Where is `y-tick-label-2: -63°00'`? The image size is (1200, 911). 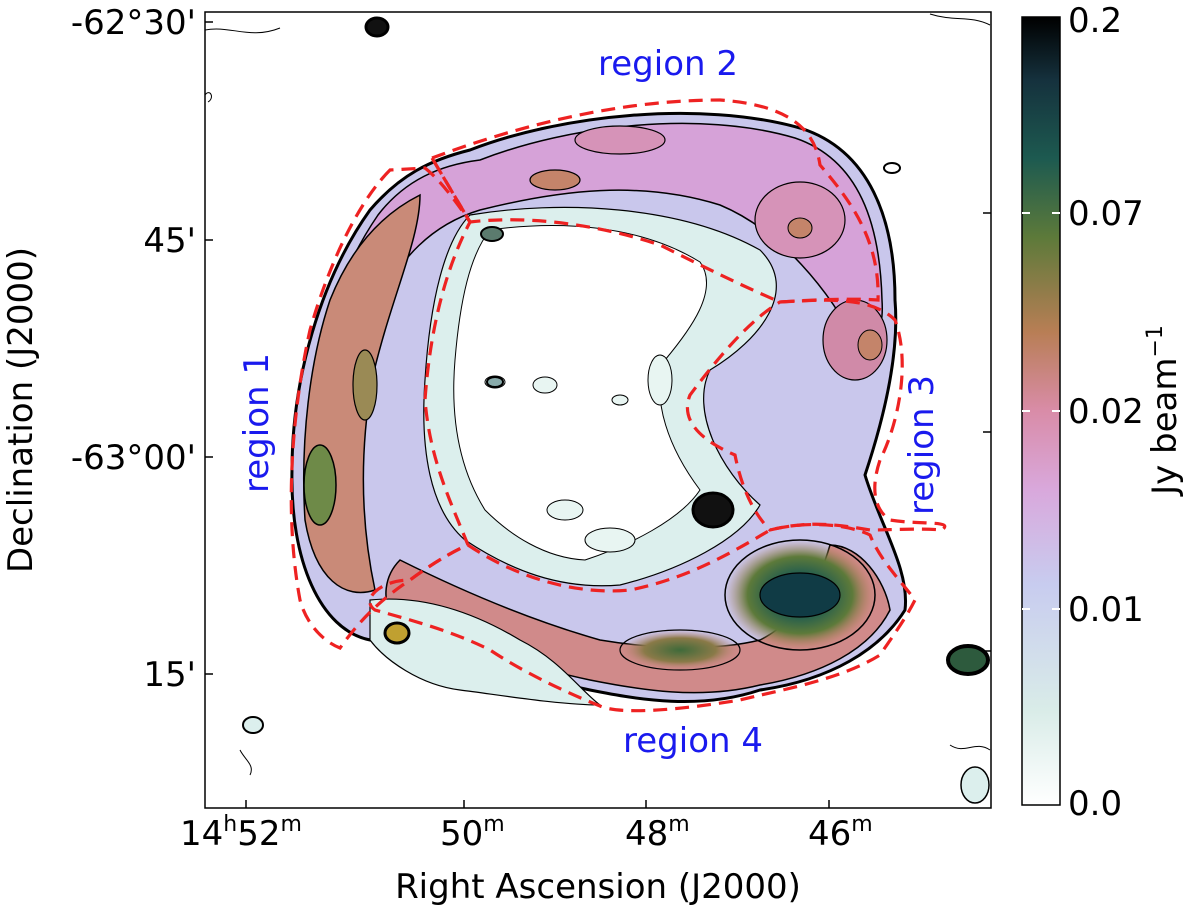
y-tick-label-2: -63°00' is located at coordinates (133, 458).